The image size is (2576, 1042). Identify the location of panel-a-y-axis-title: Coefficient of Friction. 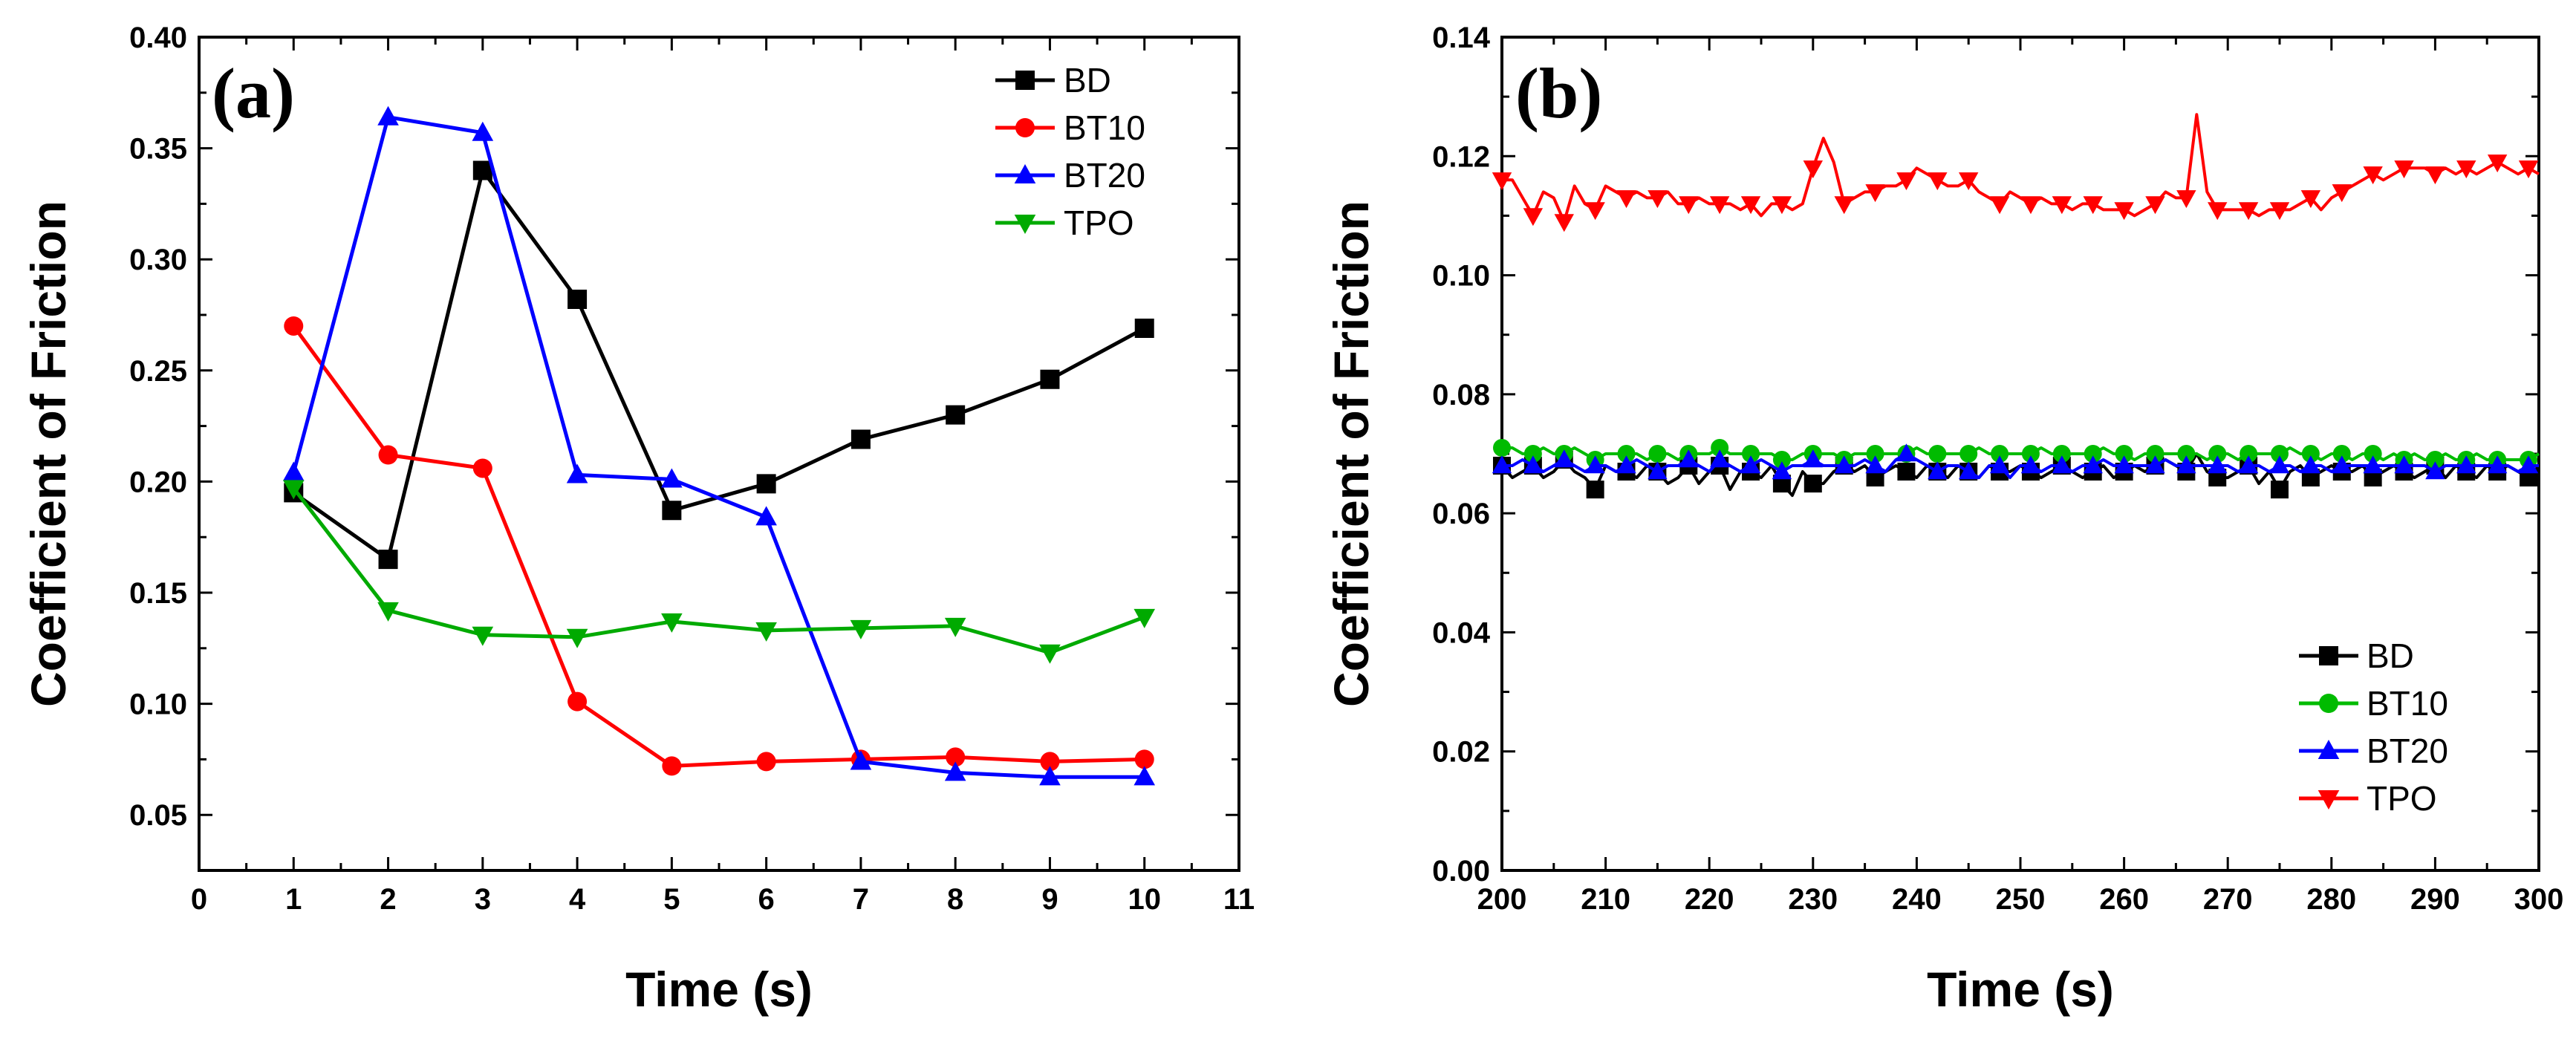
(49, 454).